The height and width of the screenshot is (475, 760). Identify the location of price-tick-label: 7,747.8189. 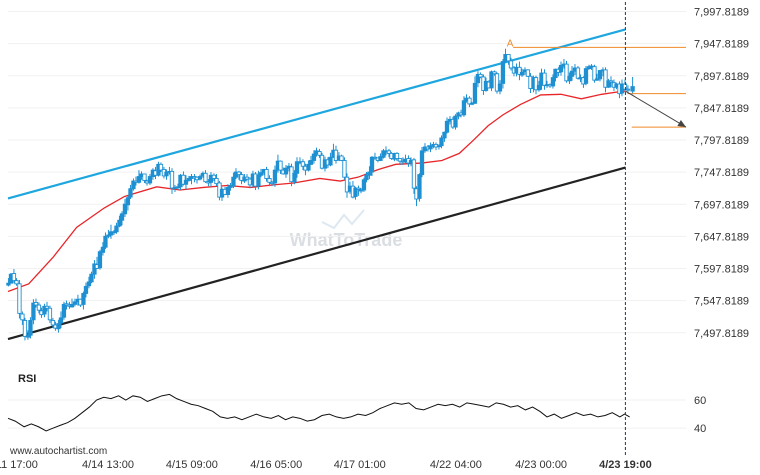
(721, 173).